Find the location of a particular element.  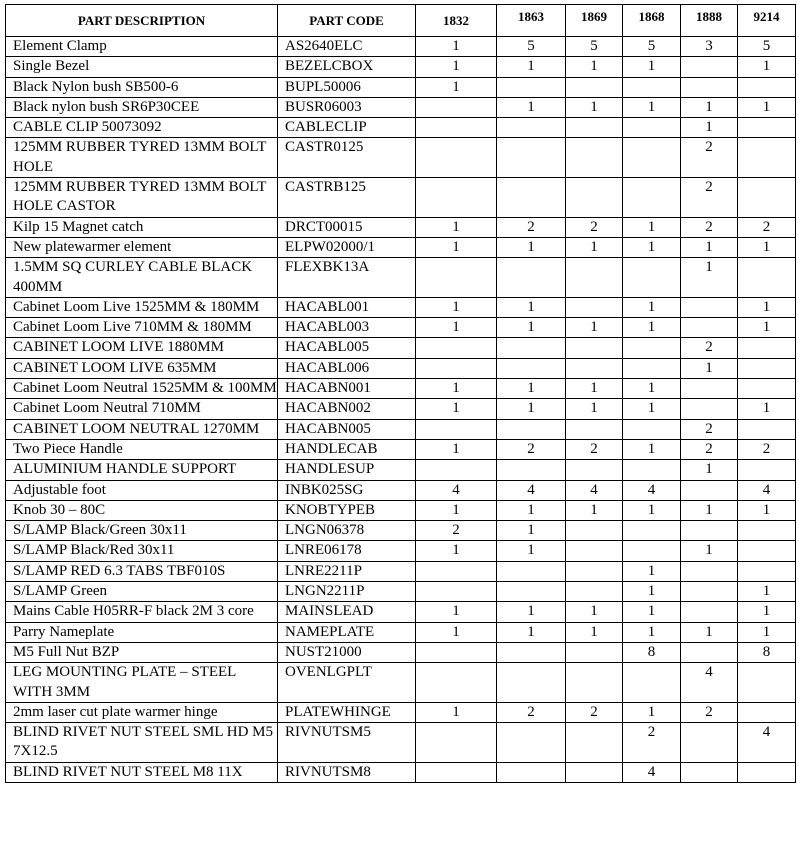

part-description: S/LAMP Black/Red 30x11 is located at coordinates (141, 551).